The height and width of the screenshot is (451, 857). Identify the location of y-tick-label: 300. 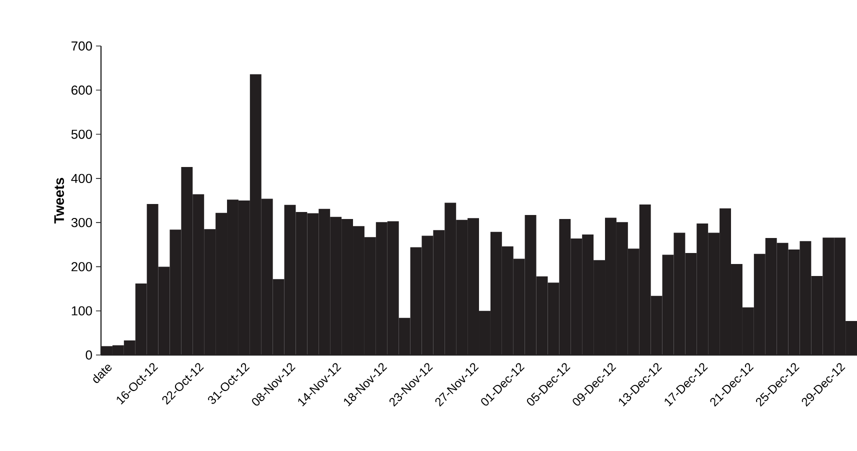
(81, 223).